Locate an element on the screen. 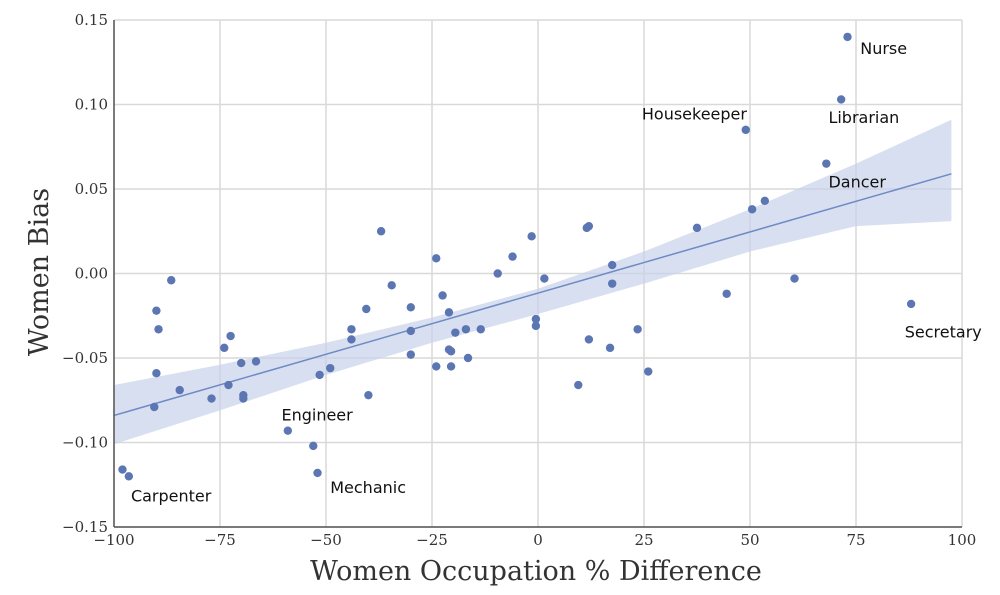  x-tick-label: 25 is located at coordinates (643, 540).